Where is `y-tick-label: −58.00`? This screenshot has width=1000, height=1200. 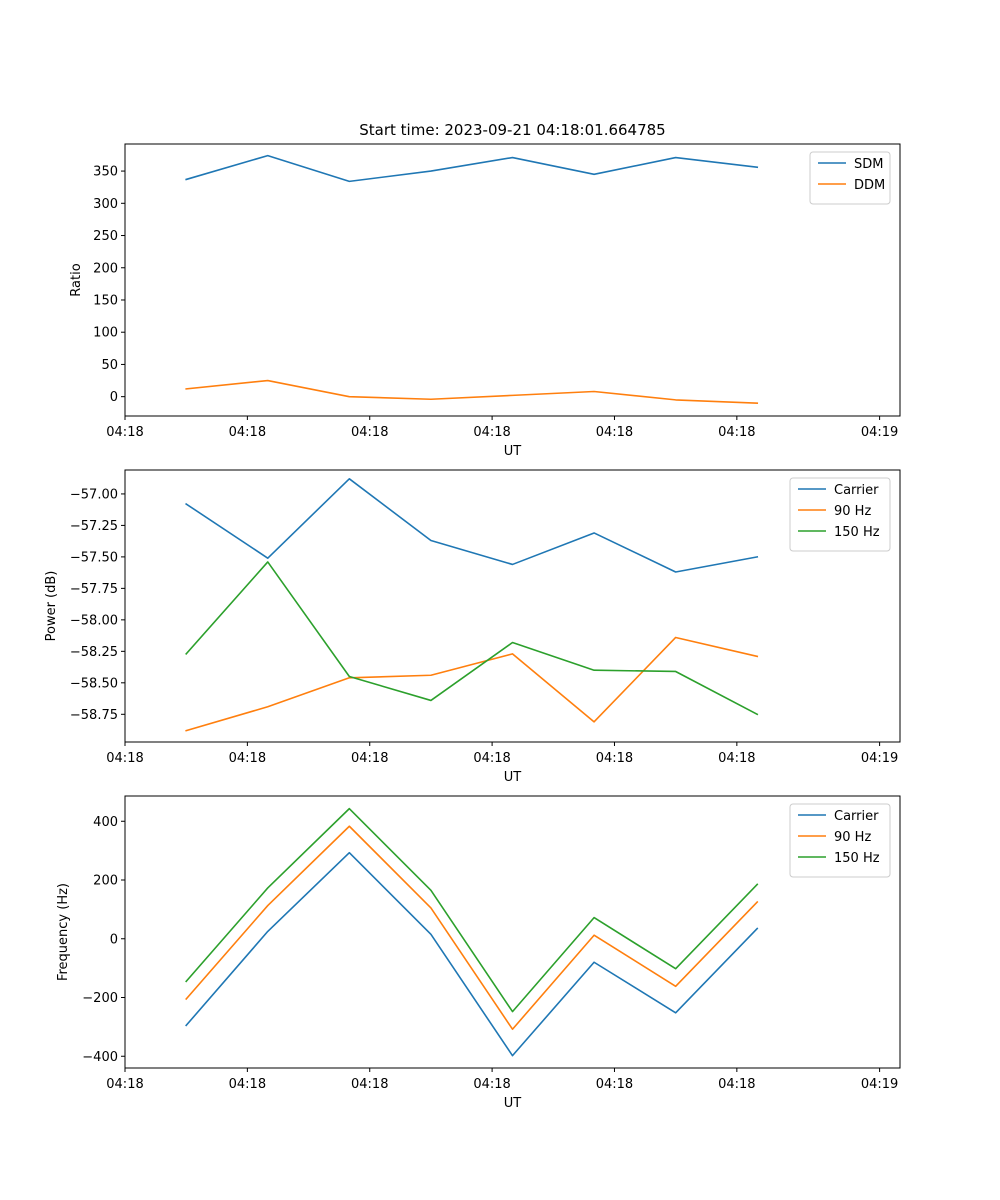
y-tick-label: −58.00 is located at coordinates (94, 620).